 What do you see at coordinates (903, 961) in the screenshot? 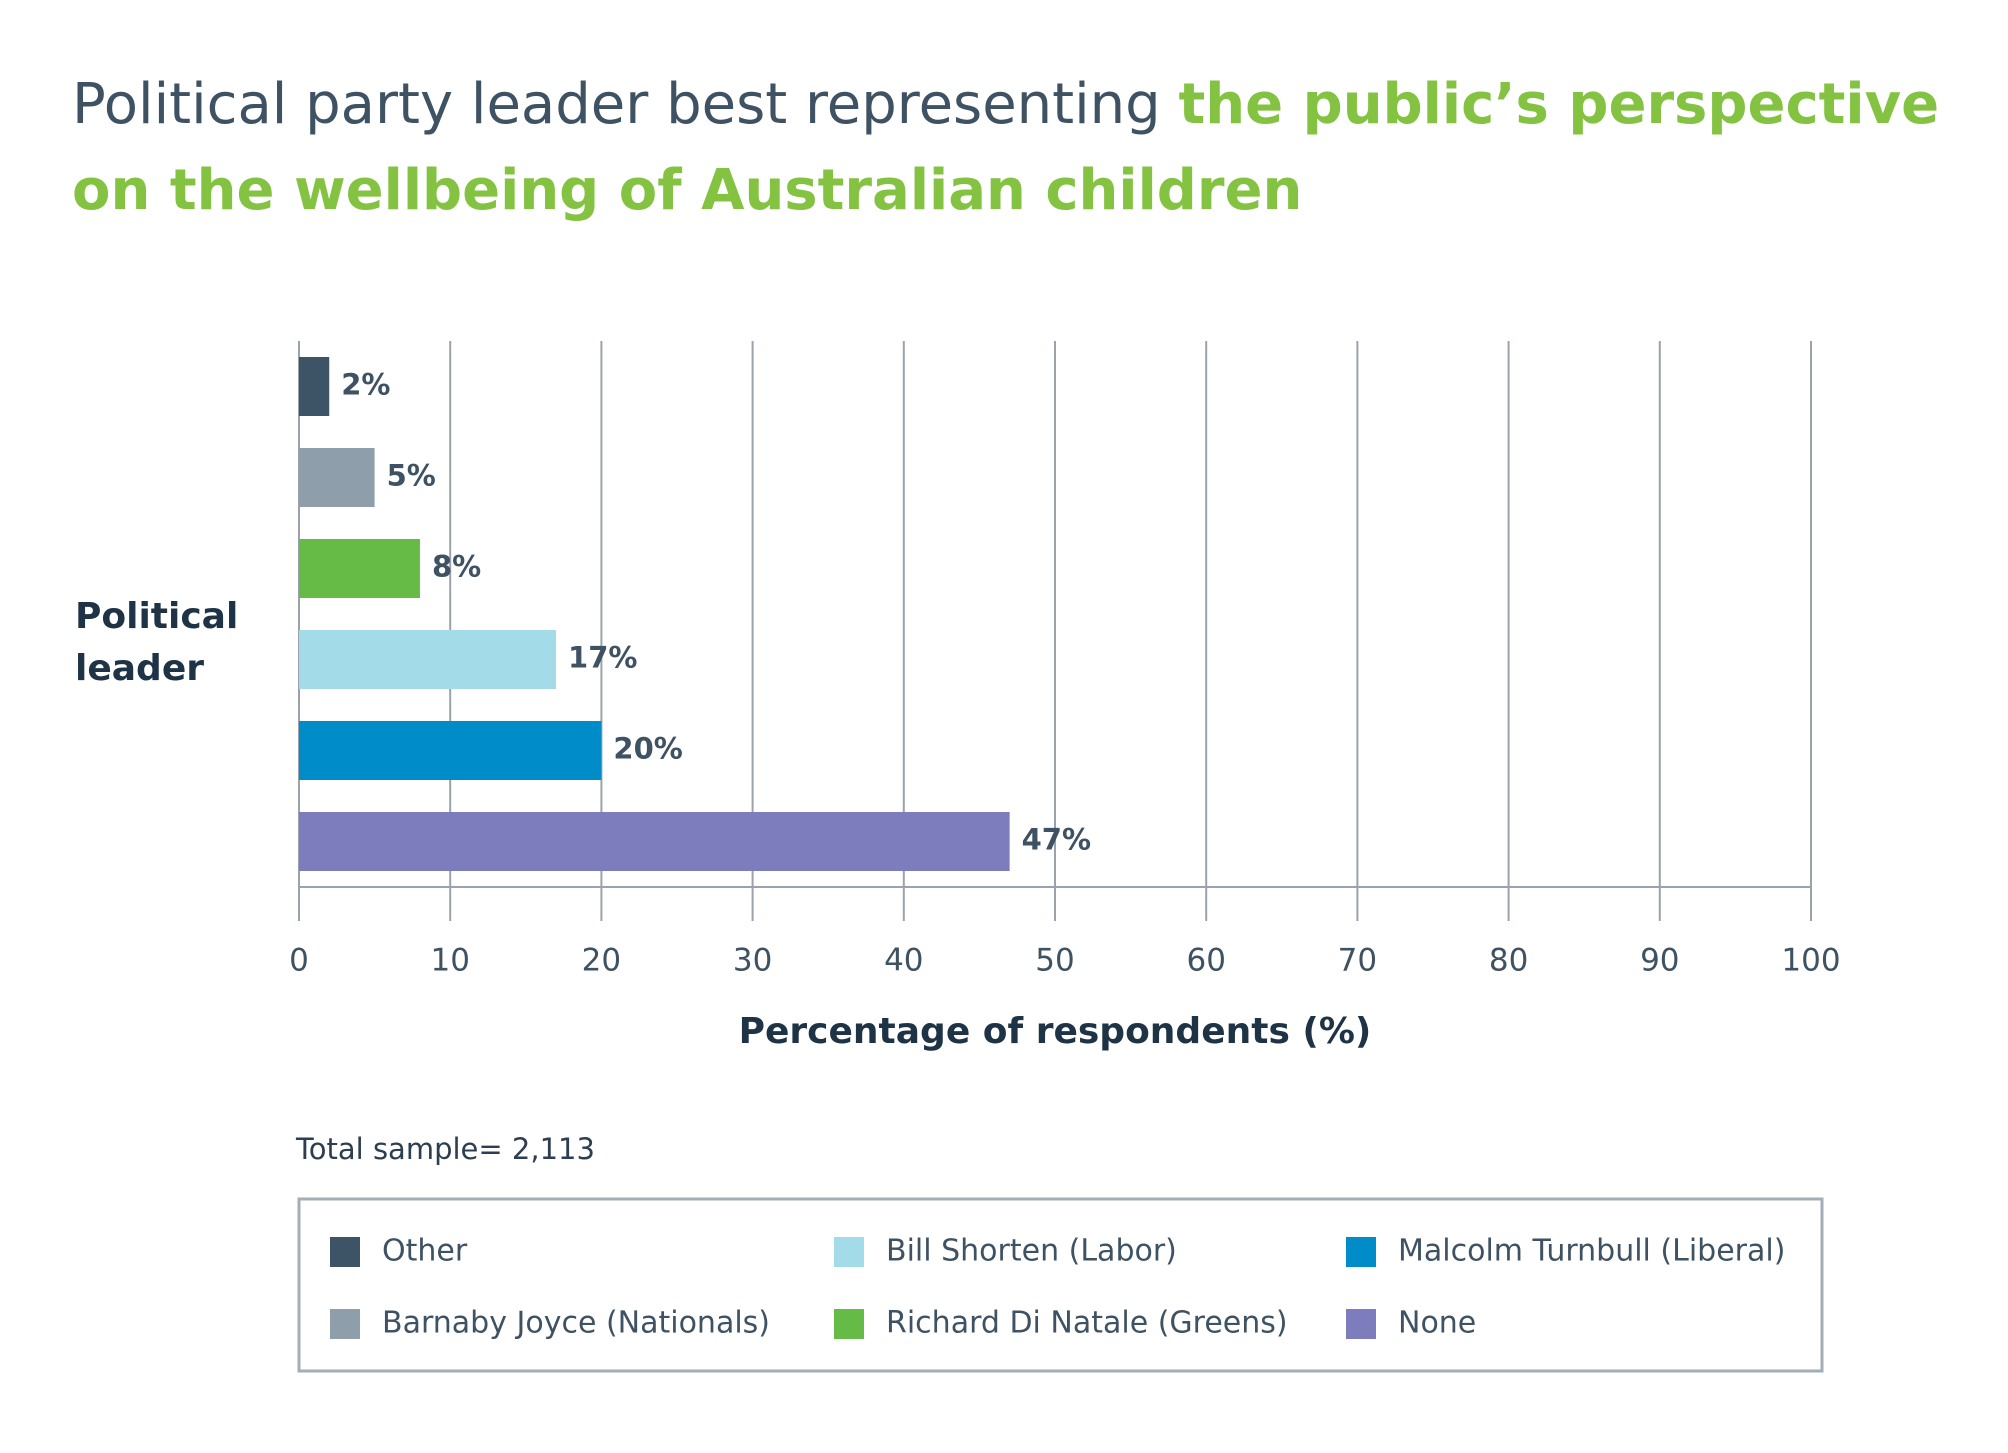
I see `x-tick-label: 40` at bounding box center [903, 961].